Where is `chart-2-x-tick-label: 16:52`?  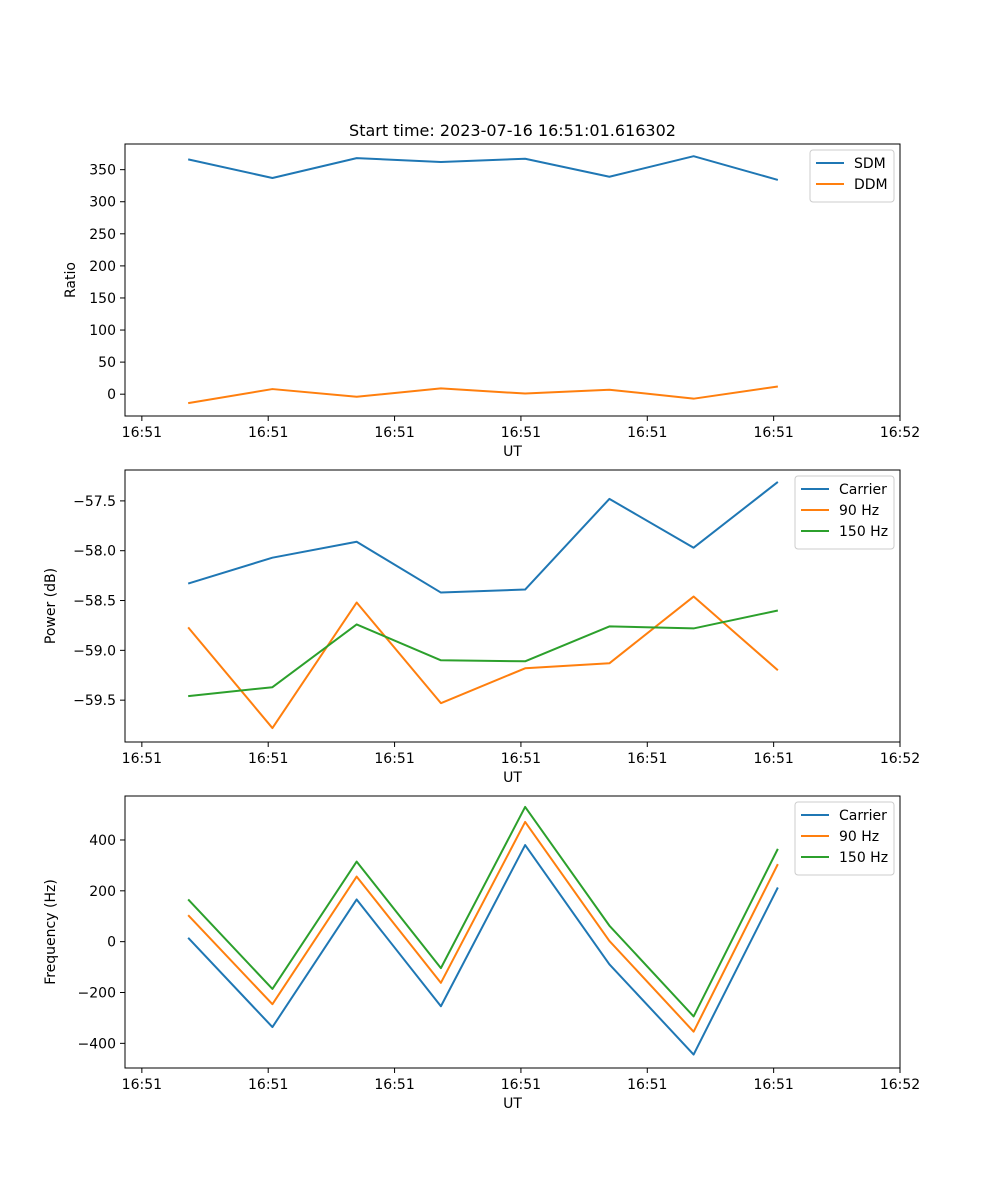 chart-2-x-tick-label: 16:52 is located at coordinates (900, 759).